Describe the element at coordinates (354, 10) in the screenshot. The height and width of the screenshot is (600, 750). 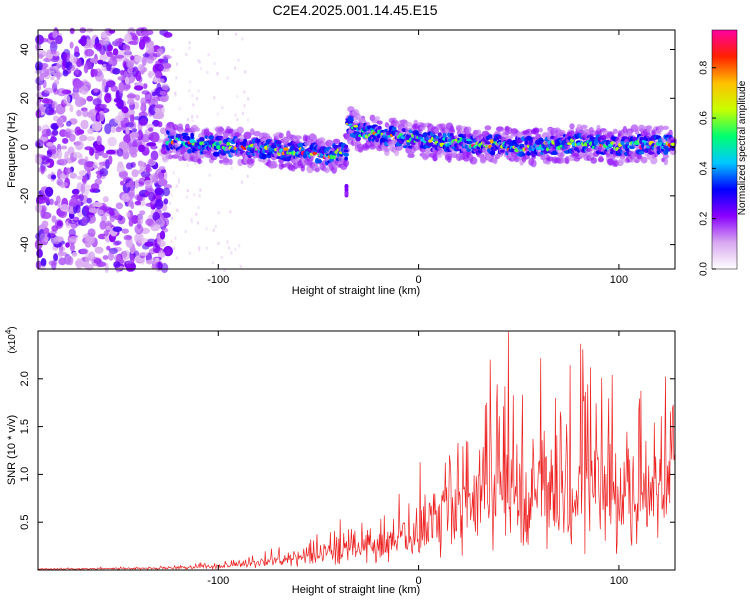
I see `figure-title: C2E4.2025.001.14.45.E15` at that location.